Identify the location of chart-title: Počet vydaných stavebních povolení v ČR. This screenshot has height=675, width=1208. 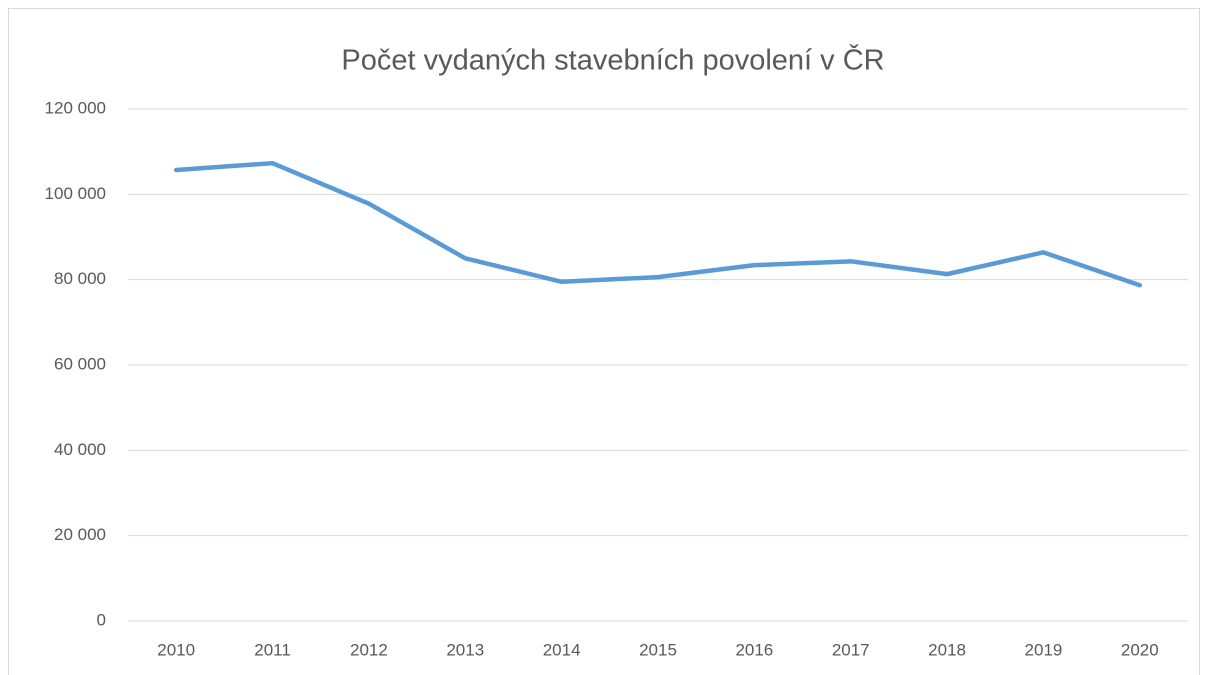
(612, 60).